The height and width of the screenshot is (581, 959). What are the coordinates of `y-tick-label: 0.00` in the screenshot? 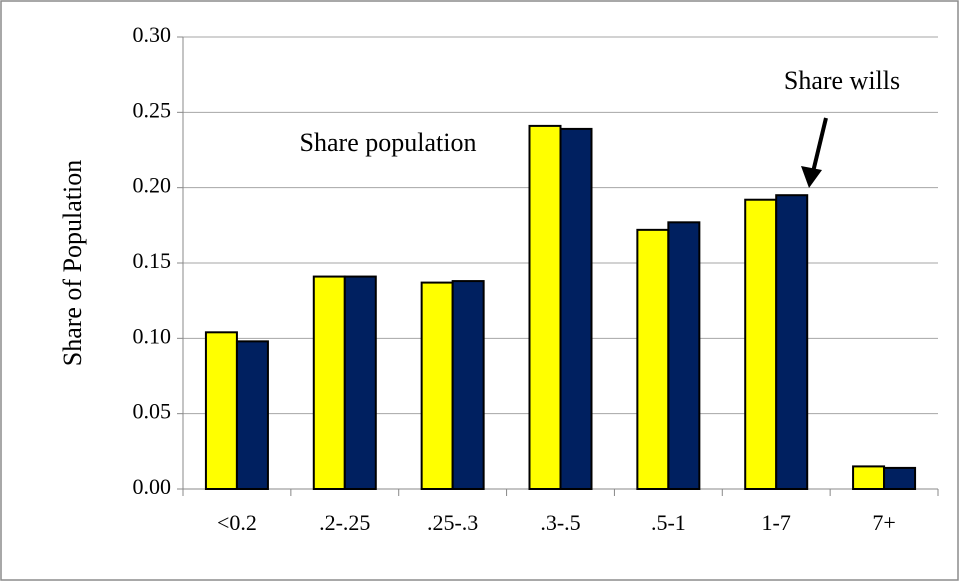 It's located at (152, 486).